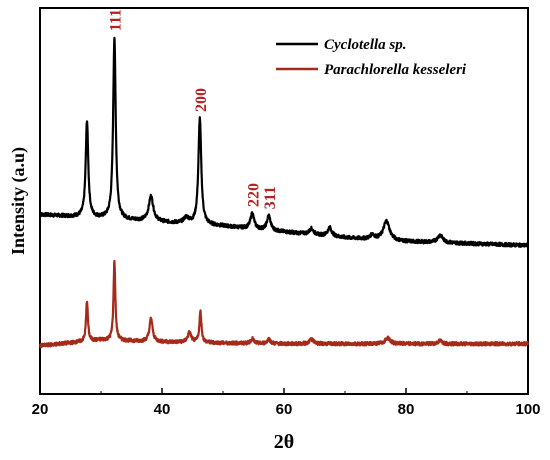 The height and width of the screenshot is (460, 550). Describe the element at coordinates (270, 197) in the screenshot. I see `peak-label-311: 311` at that location.